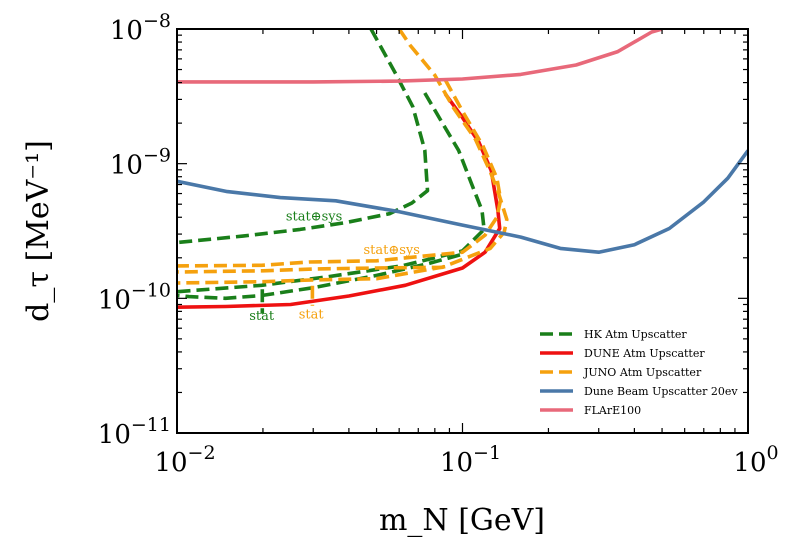 This screenshot has height=553, width=789. I want to click on legend-label-1: HK Atm Upscatter, so click(635, 334).